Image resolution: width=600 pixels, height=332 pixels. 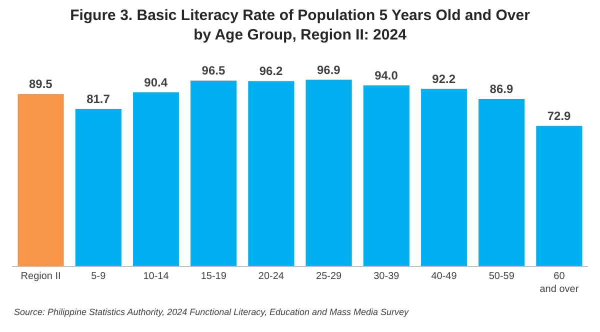 I want to click on data-label: 96.2, so click(x=271, y=71).